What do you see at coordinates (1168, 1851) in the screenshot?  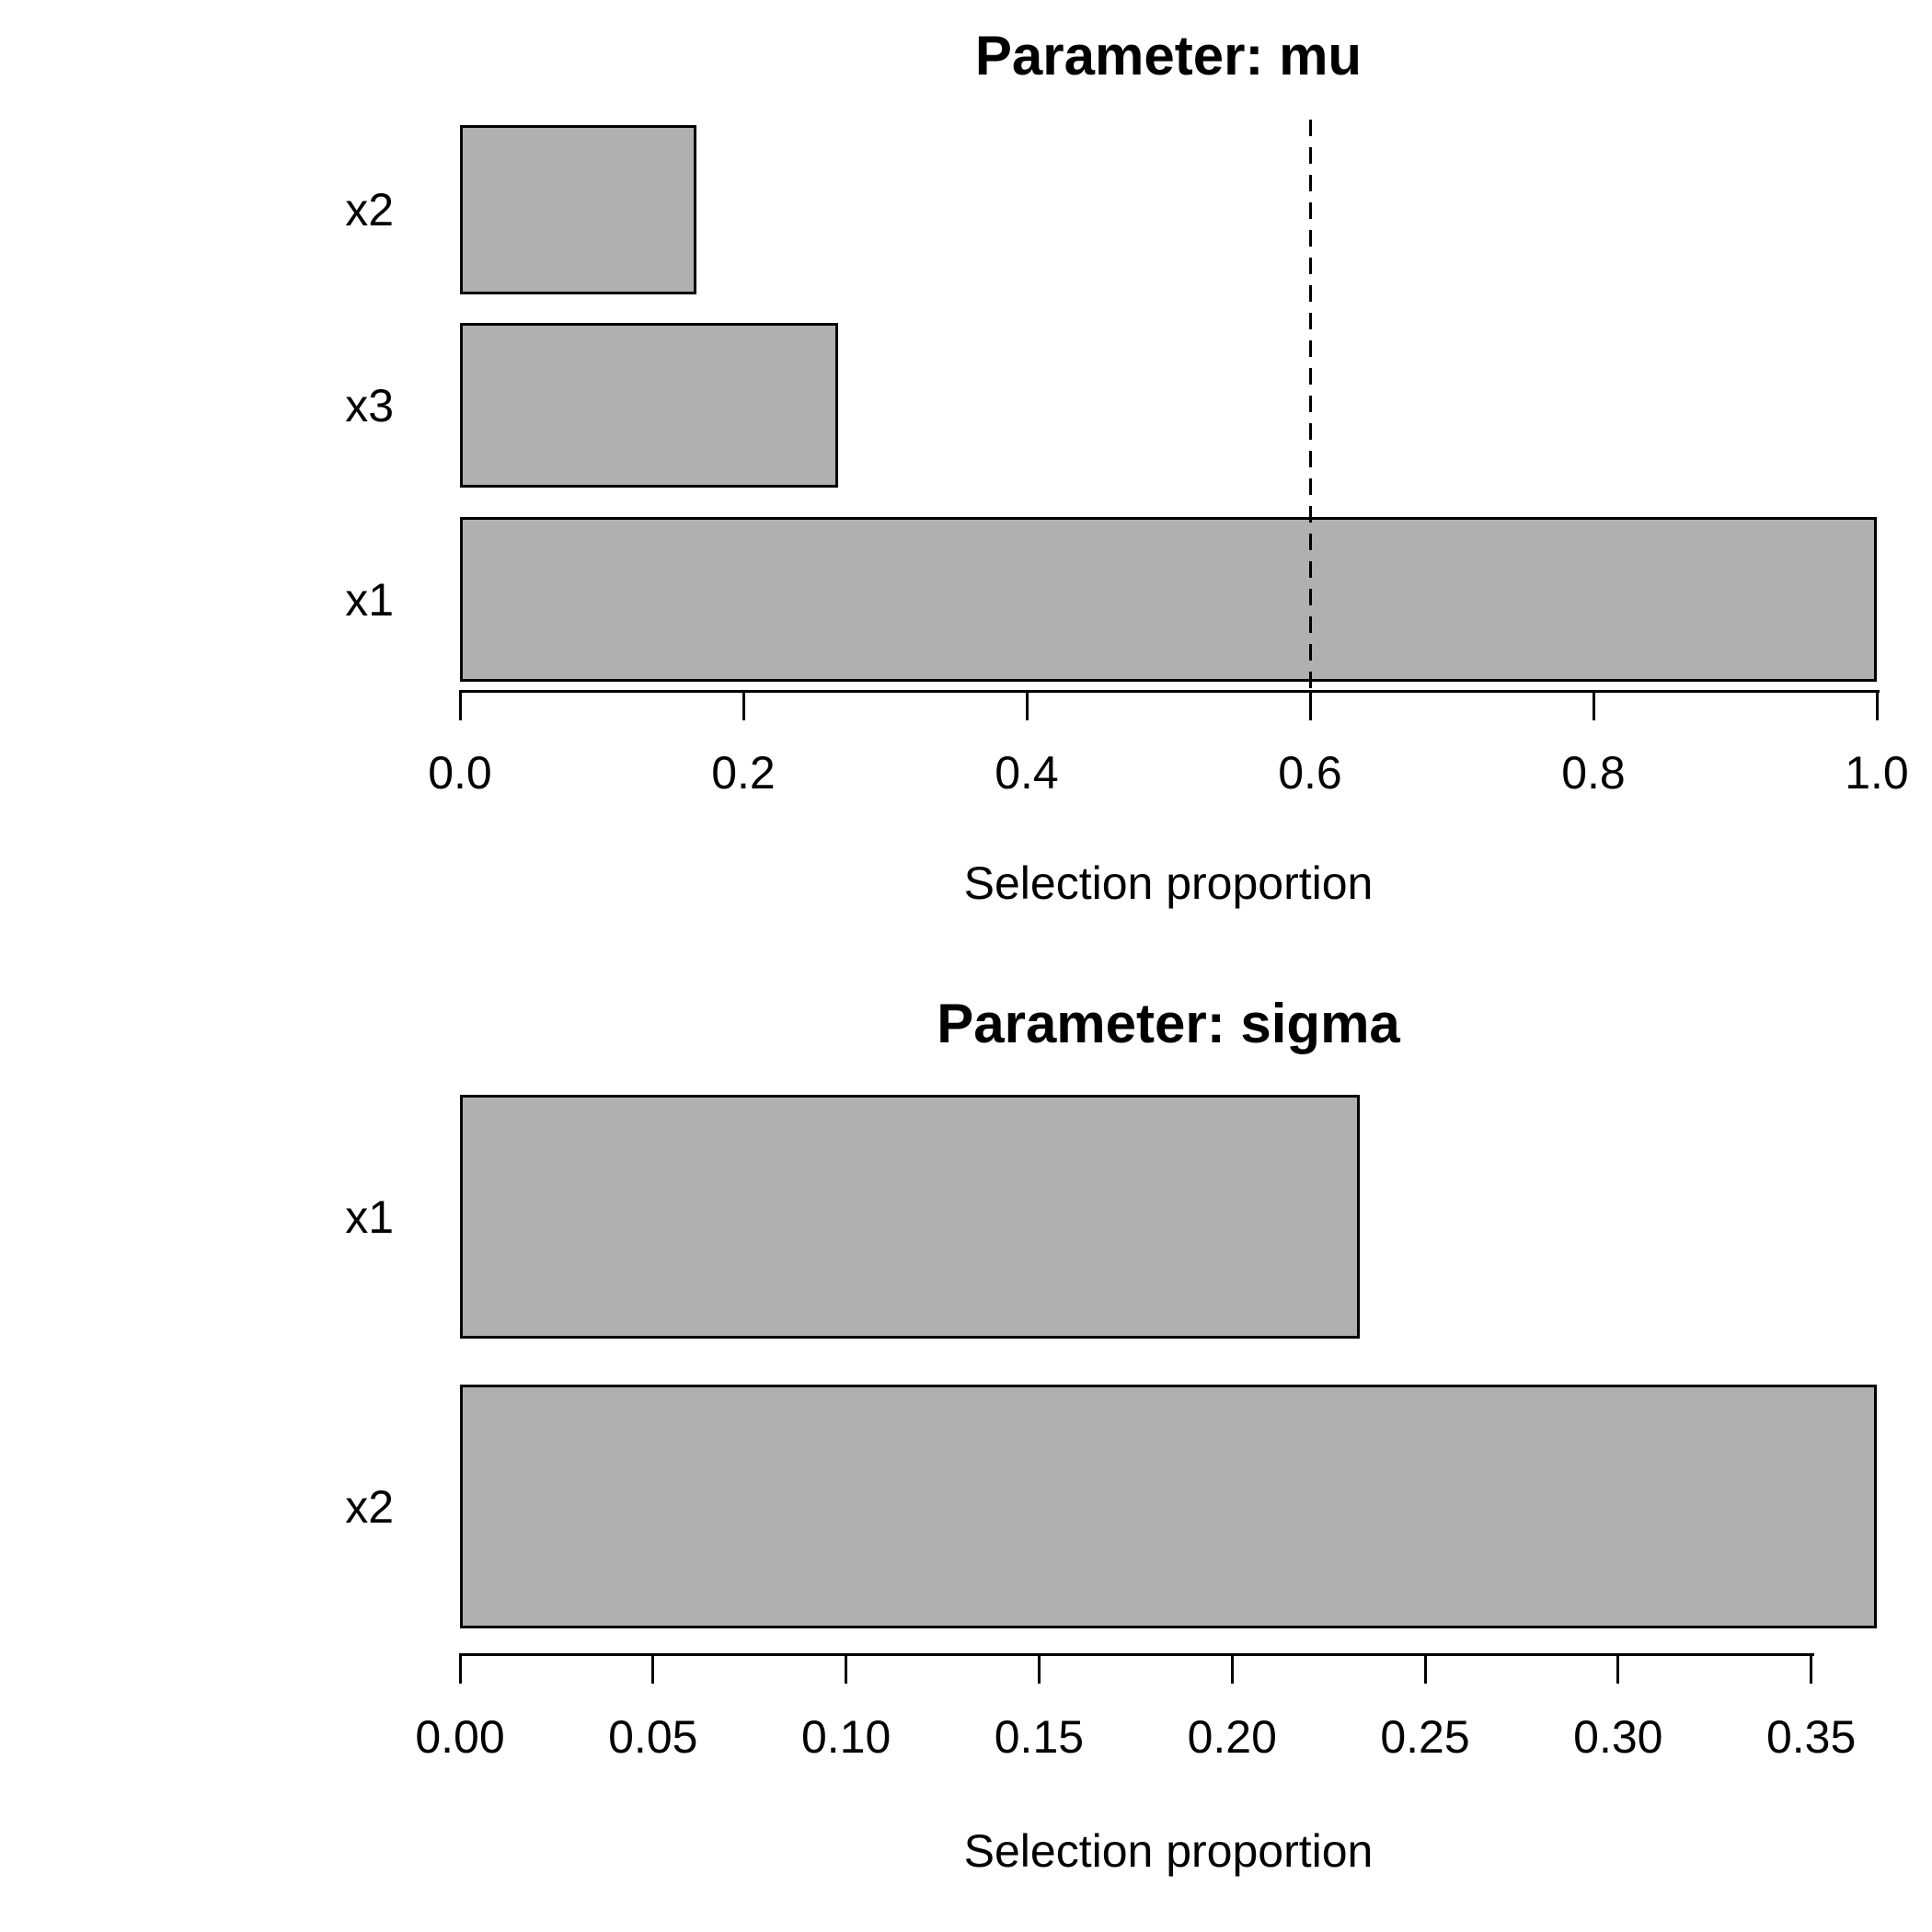 I see `x-axis-label-sigma: Selection proportion` at bounding box center [1168, 1851].